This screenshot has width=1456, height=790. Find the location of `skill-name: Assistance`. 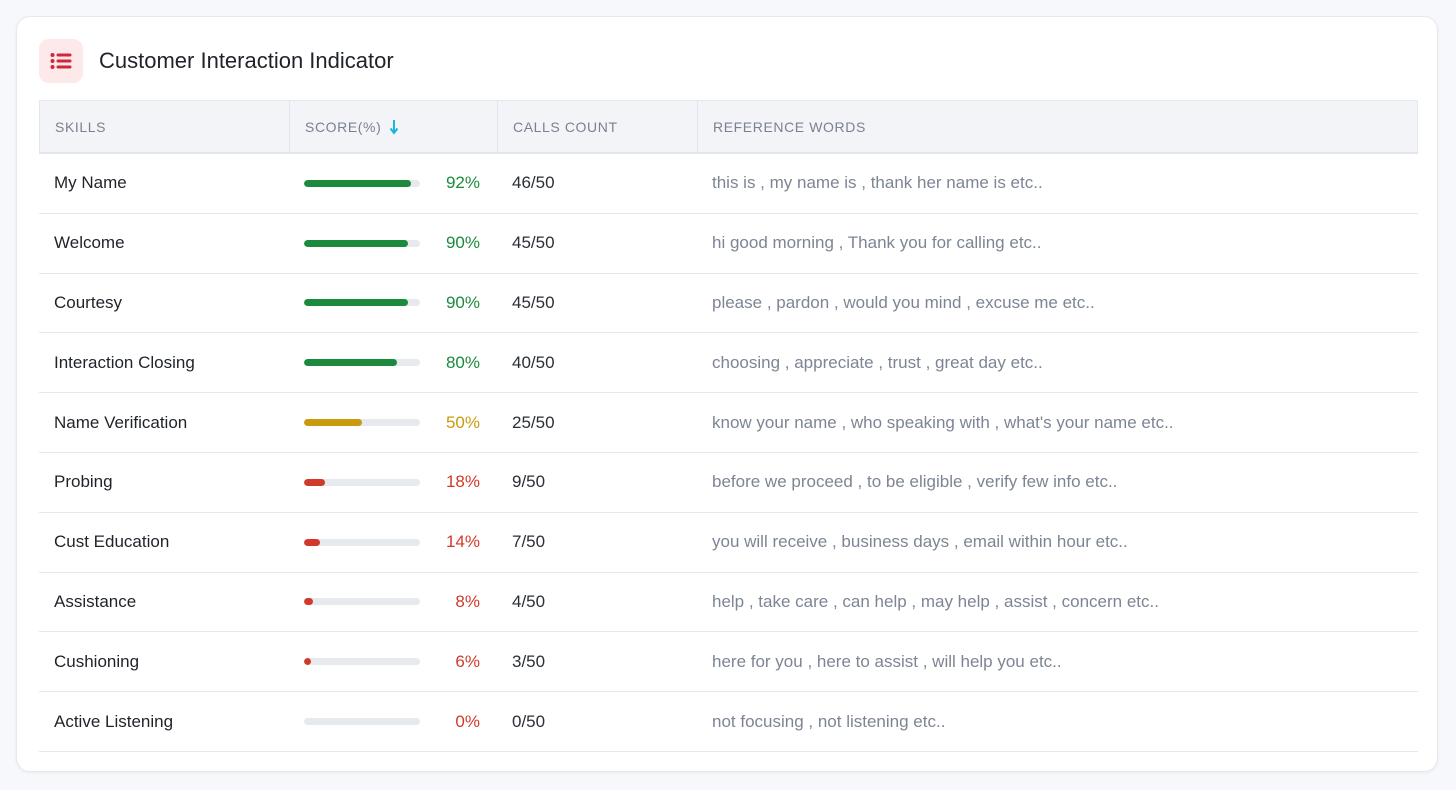

skill-name: Assistance is located at coordinates (95, 601).